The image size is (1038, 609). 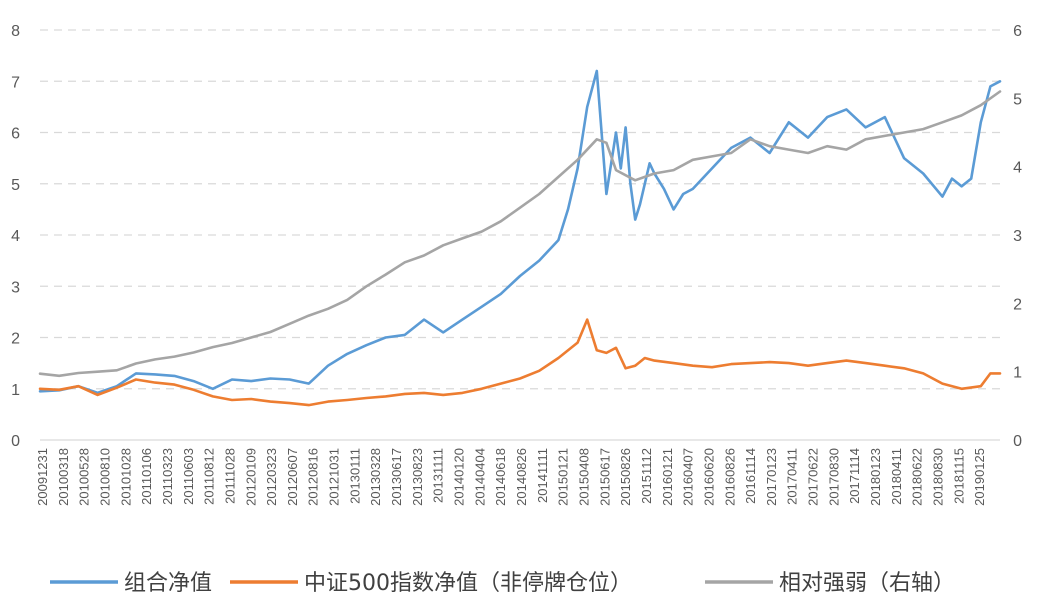 What do you see at coordinates (104, 477) in the screenshot?
I see `x-tick-label: 20100810` at bounding box center [104, 477].